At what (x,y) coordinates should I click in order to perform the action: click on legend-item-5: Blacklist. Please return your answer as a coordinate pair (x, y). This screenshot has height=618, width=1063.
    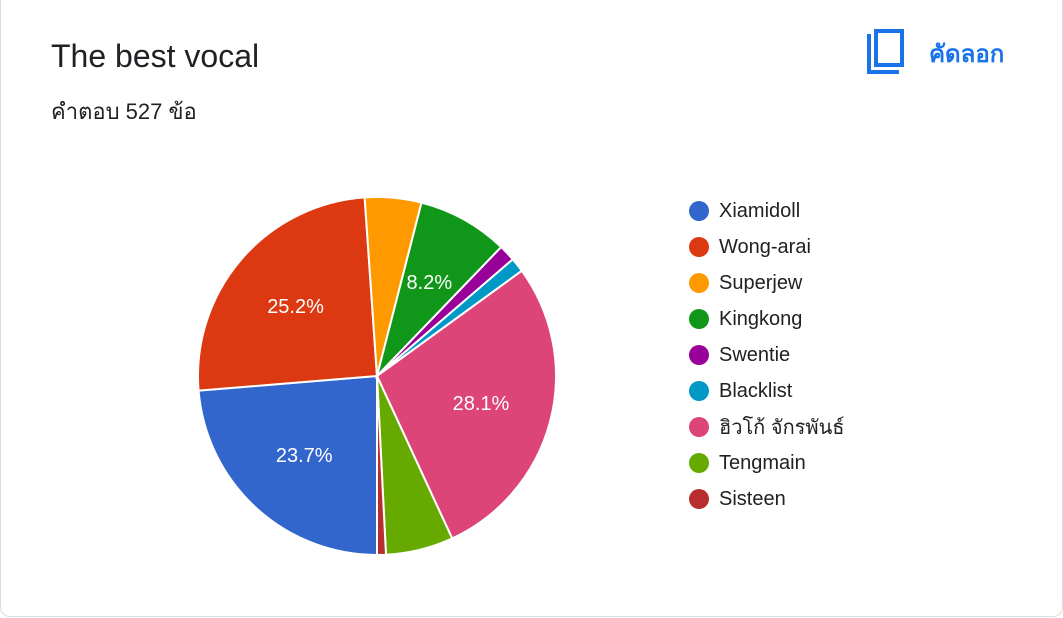
    Looking at the image, I should click on (766, 391).